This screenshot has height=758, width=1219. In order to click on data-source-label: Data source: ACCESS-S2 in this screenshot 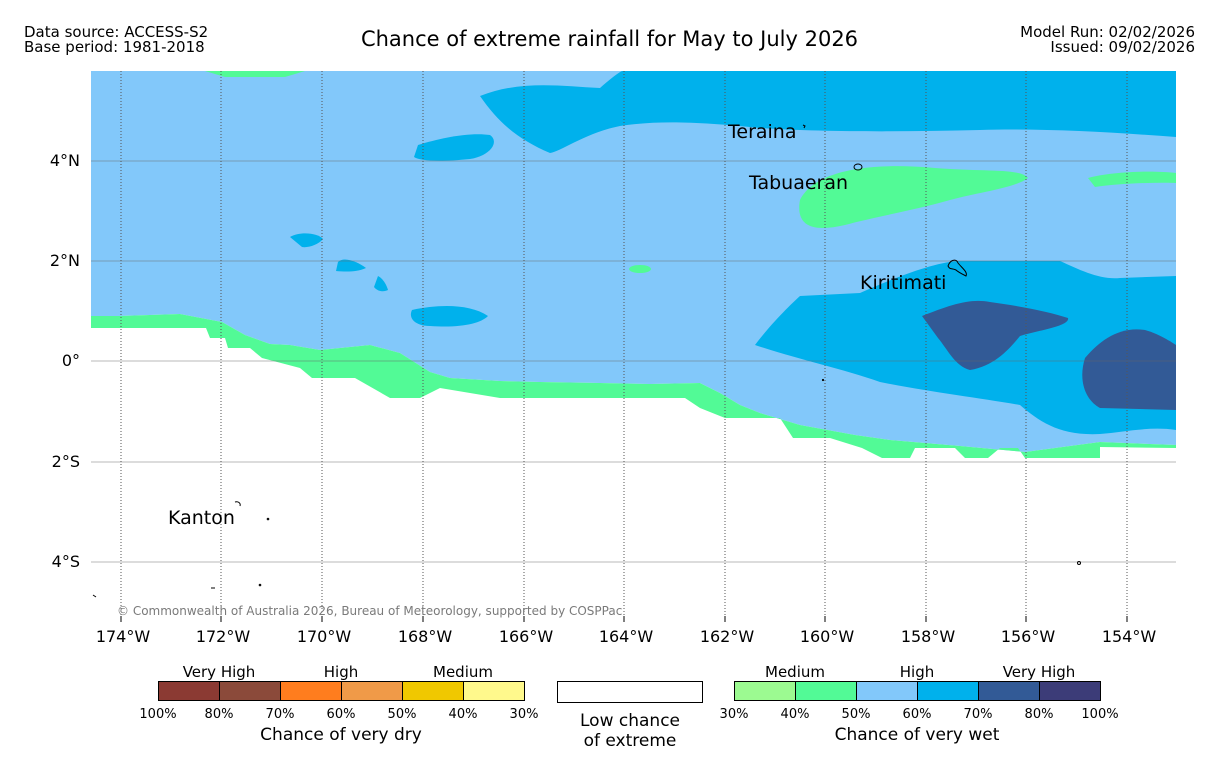, I will do `click(116, 32)`.